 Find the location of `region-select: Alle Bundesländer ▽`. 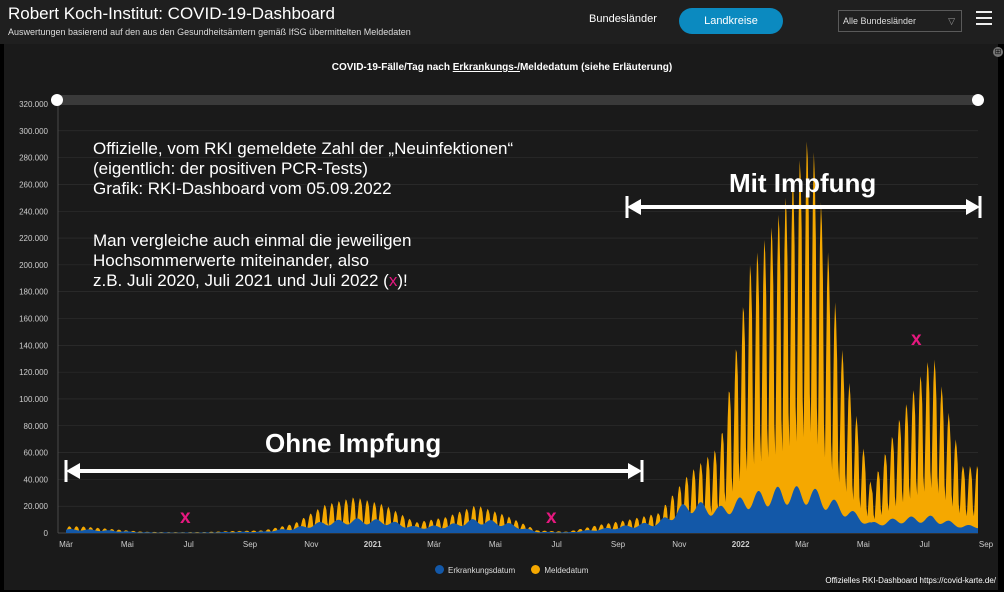

region-select: Alle Bundesländer ▽ is located at coordinates (900, 21).